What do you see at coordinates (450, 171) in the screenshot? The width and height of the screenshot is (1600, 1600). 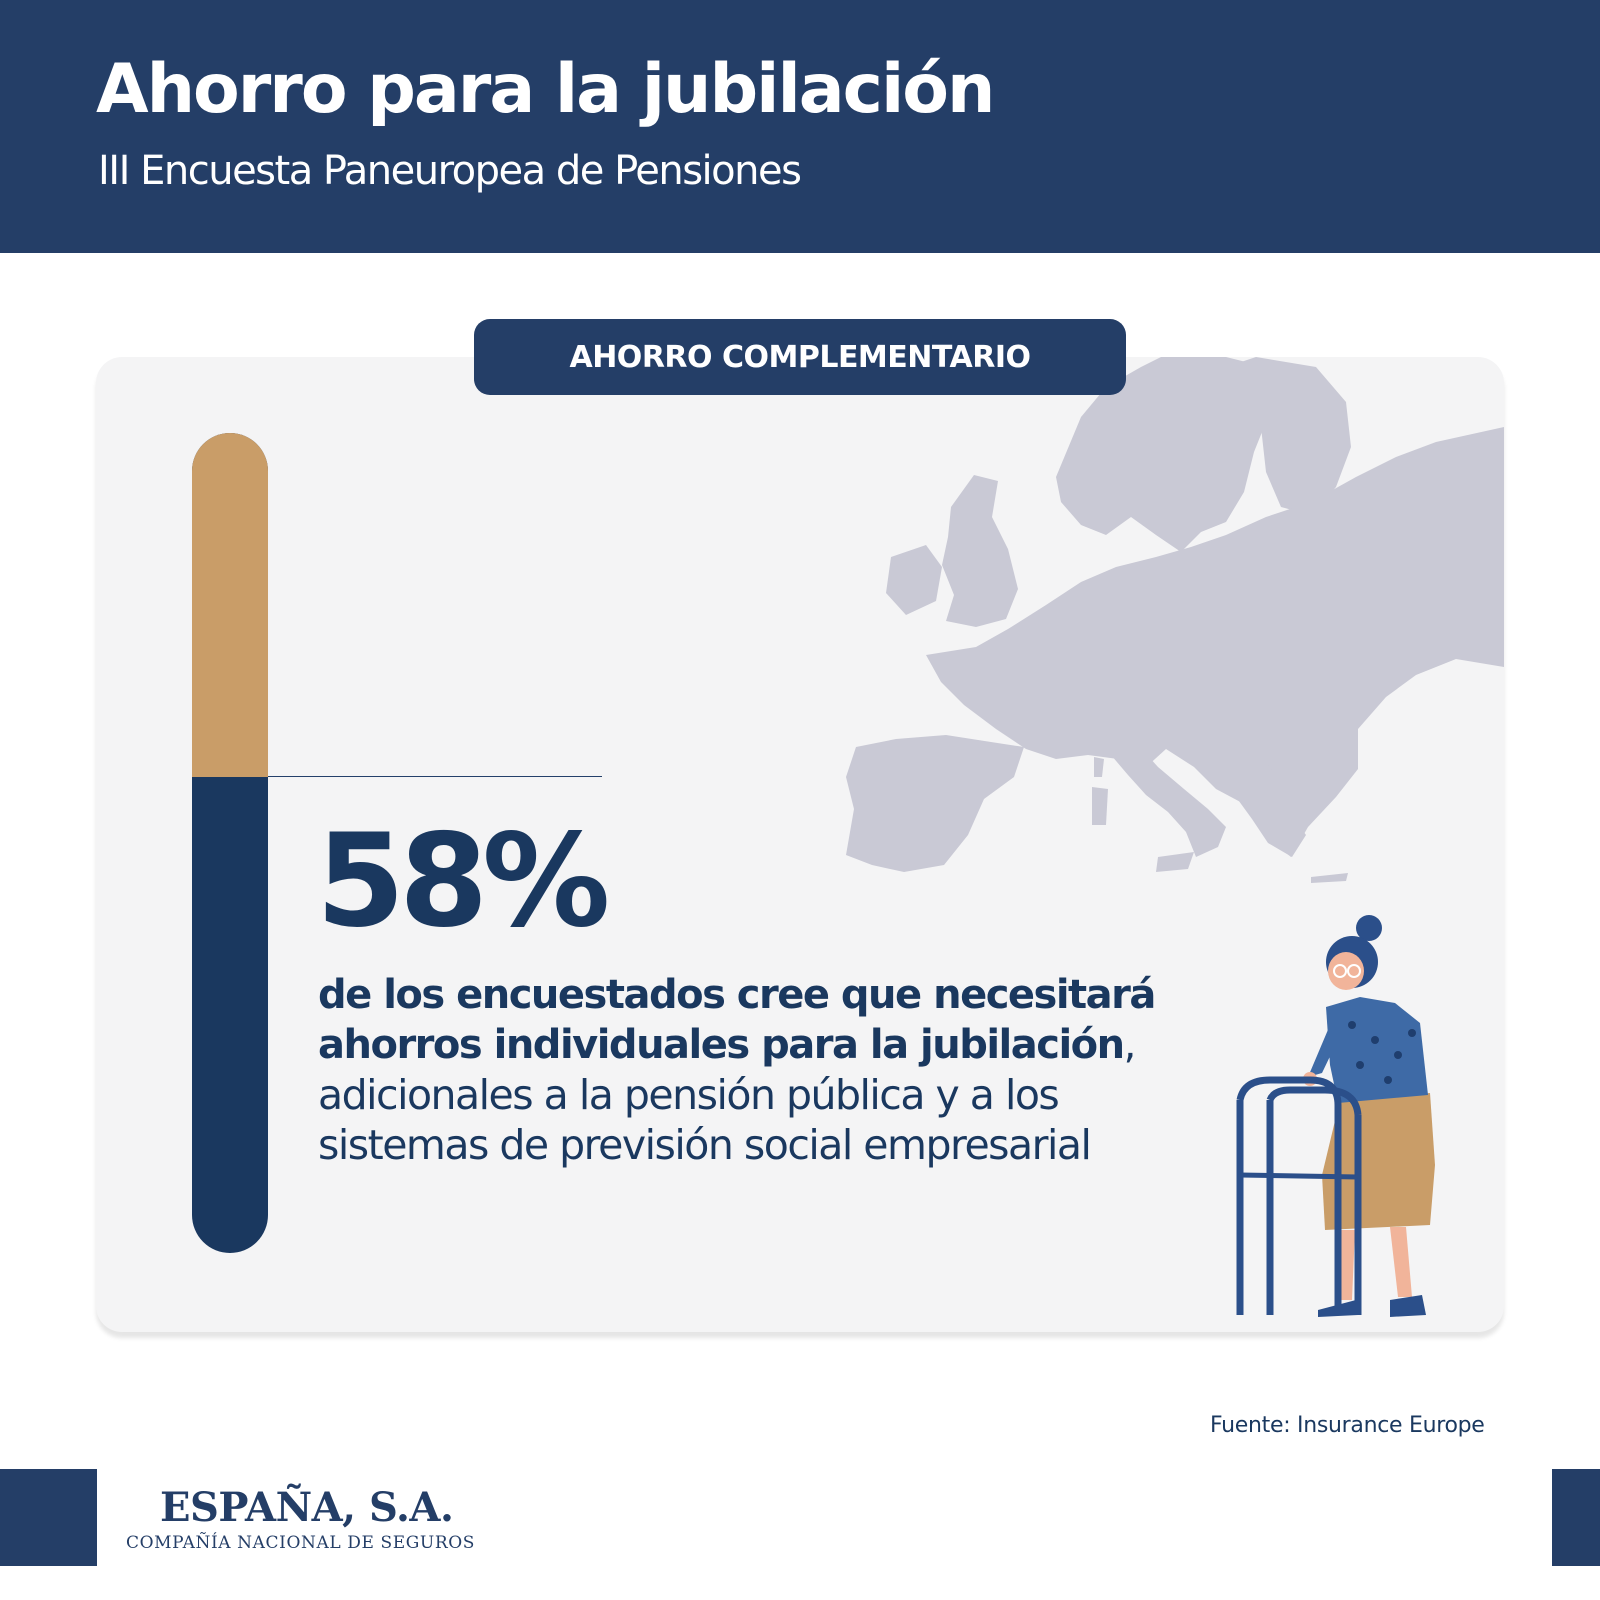 I see `page-subtitle: III Encuesta Paneuropea de Pensiones` at bounding box center [450, 171].